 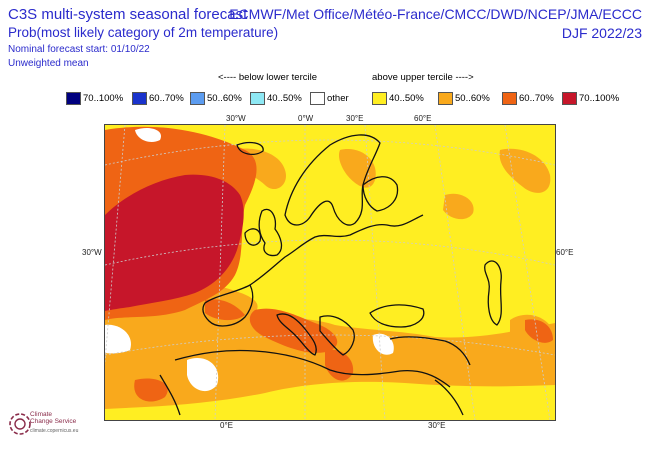 What do you see at coordinates (20, 424) in the screenshot?
I see `logo-icon` at bounding box center [20, 424].